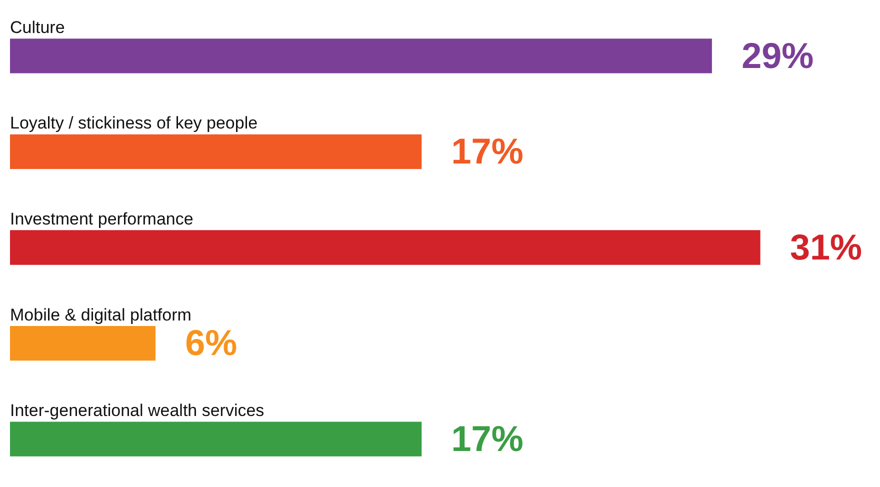  What do you see at coordinates (211, 343) in the screenshot?
I see `data-label: 6%` at bounding box center [211, 343].